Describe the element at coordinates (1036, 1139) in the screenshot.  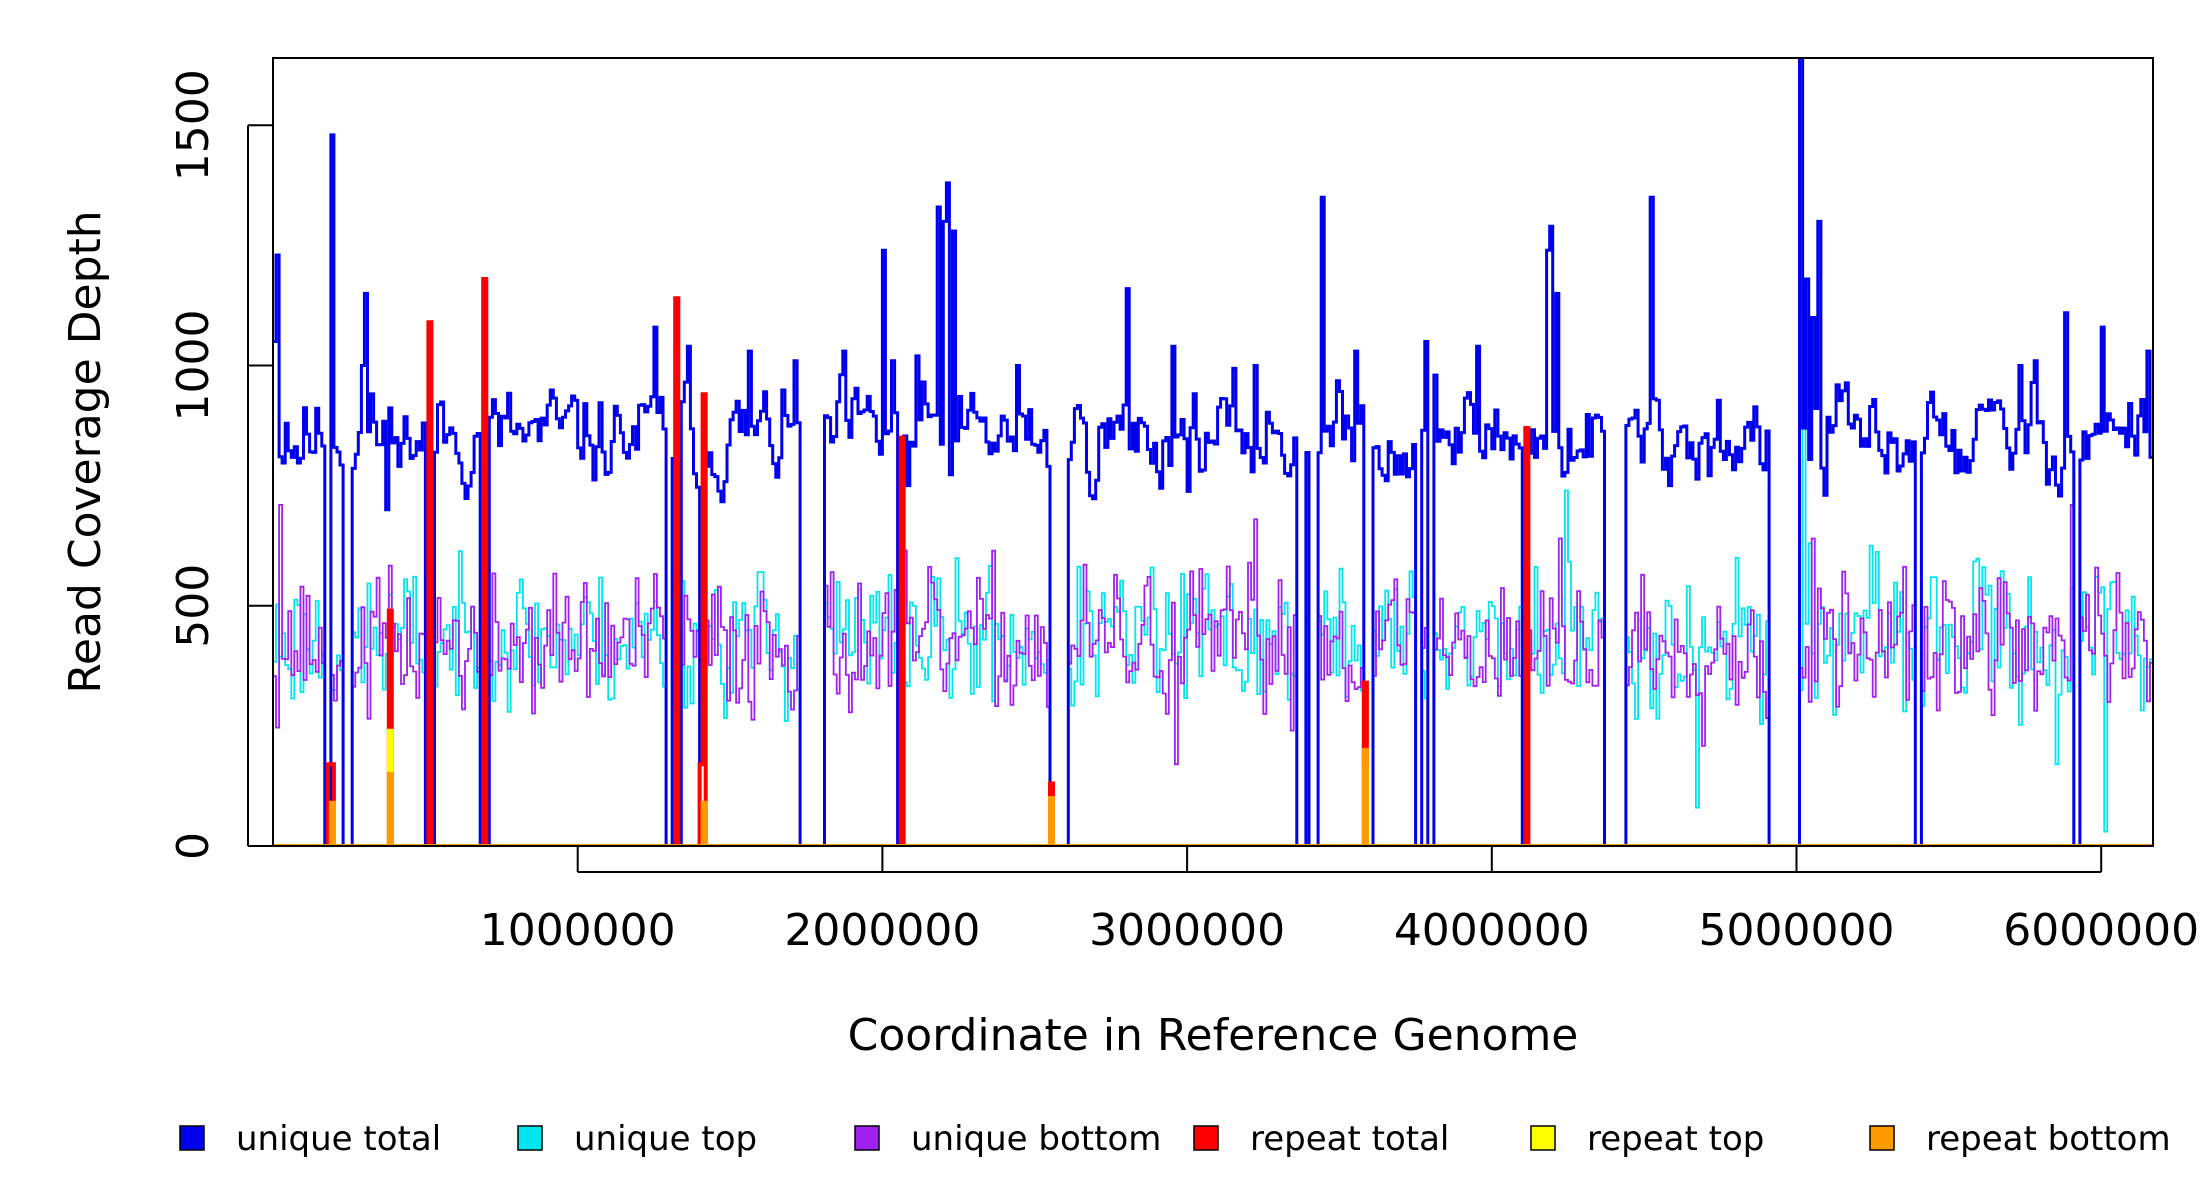
I see `legend-label: unique bottom` at that location.